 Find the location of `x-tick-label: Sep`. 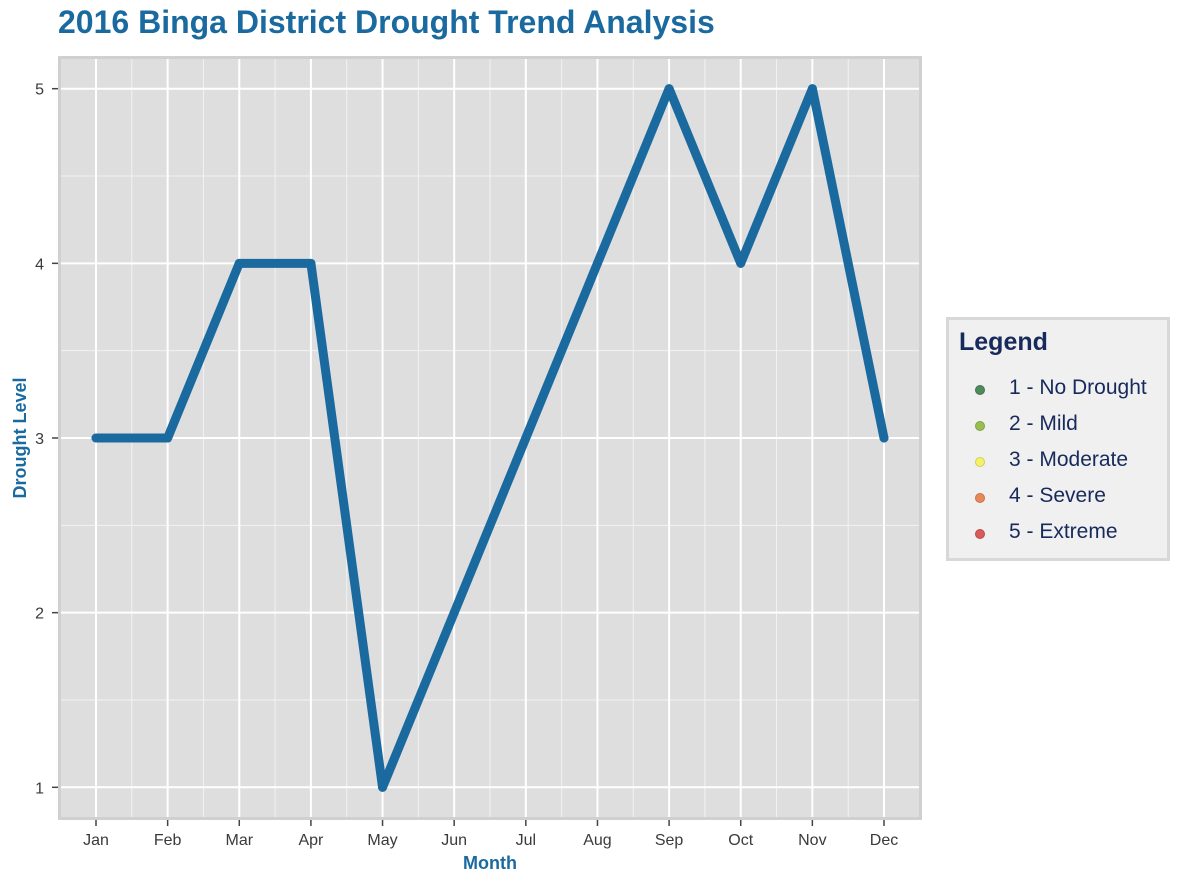

x-tick-label: Sep is located at coordinates (669, 840).